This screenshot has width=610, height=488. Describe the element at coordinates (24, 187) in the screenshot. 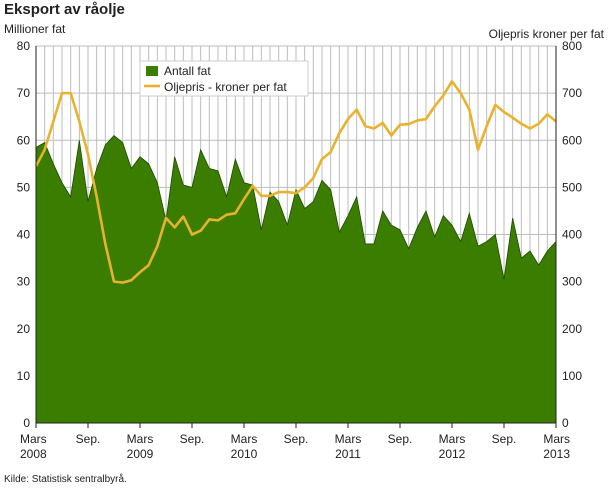

I see `y-tick-label-left: 50` at that location.